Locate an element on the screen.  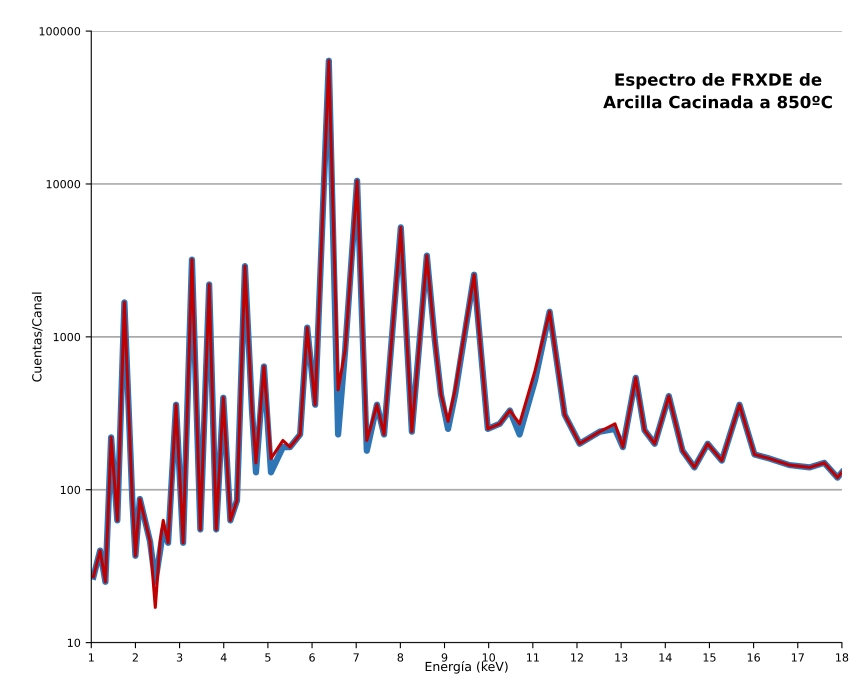
y-axis-title: Cuentas/Canal is located at coordinates (37, 337).